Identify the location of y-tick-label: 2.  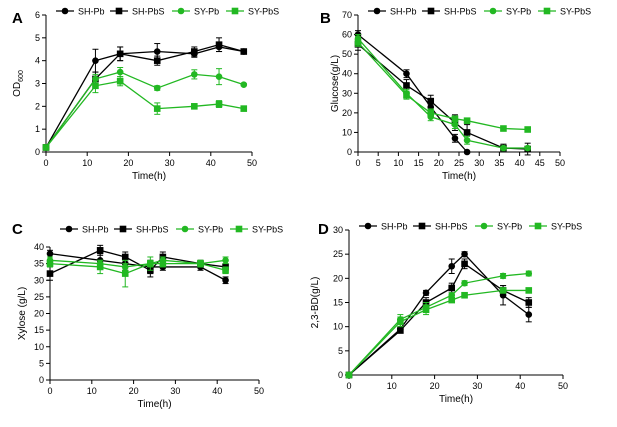
(37, 106).